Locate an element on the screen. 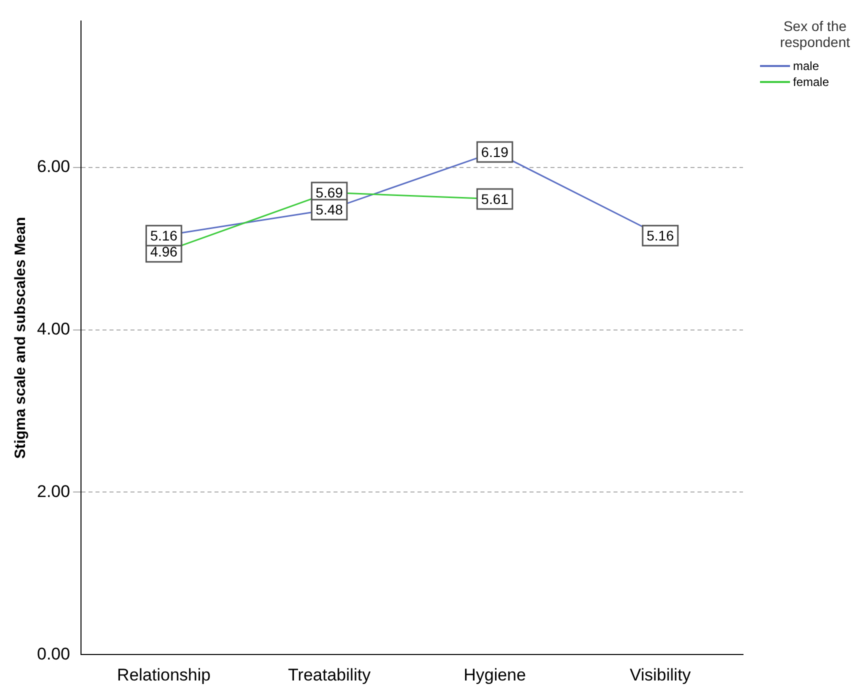 This screenshot has width=867, height=697. y-tick-label: 4.00 is located at coordinates (53, 328).